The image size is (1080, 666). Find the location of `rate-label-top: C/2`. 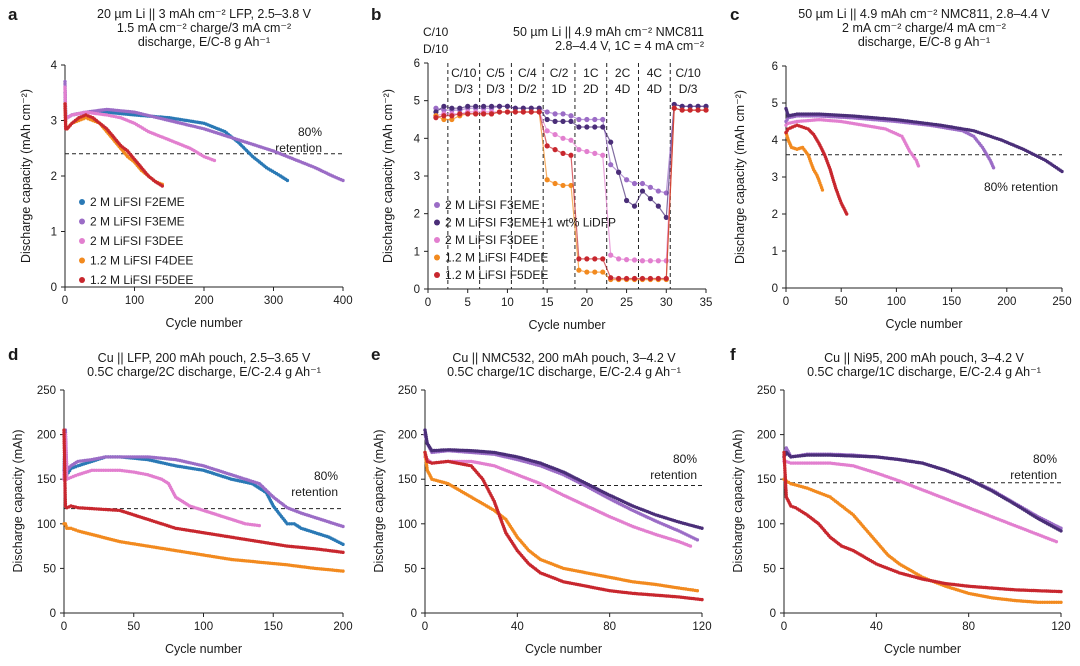

rate-label-top: C/2 is located at coordinates (559, 73).